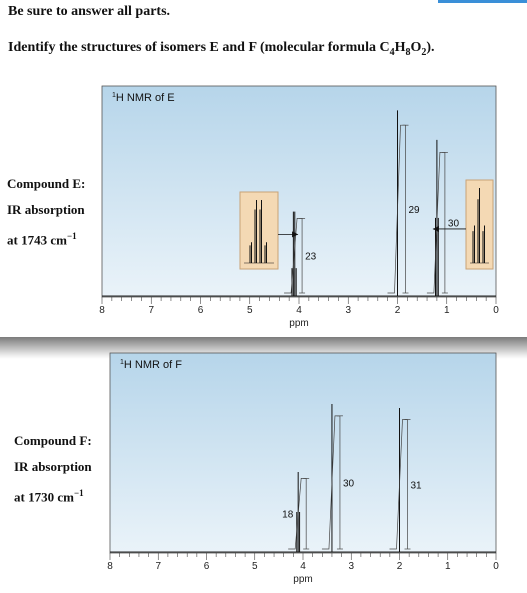  Describe the element at coordinates (53, 466) in the screenshot. I see `compound-f-ir-label: IR absorption` at that location.